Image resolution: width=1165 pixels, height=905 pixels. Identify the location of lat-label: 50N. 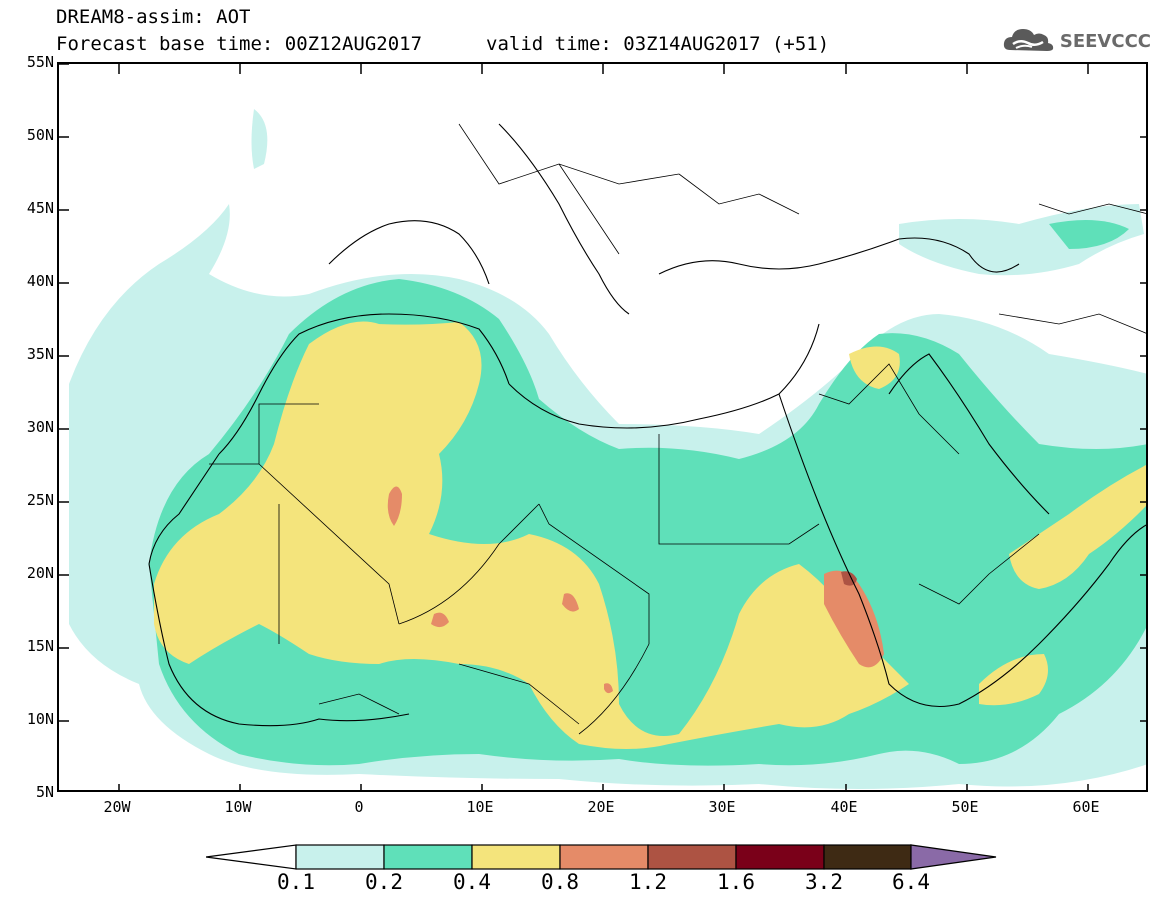
(40, 135).